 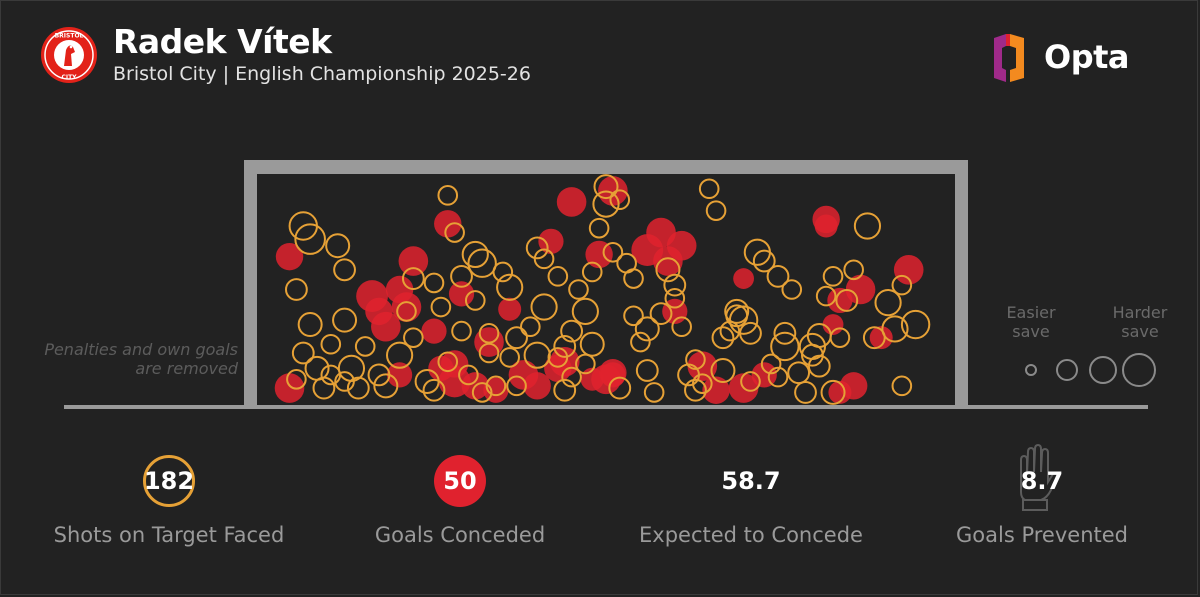 What do you see at coordinates (751, 481) in the screenshot?
I see `stat-expected-value: 58.7` at bounding box center [751, 481].